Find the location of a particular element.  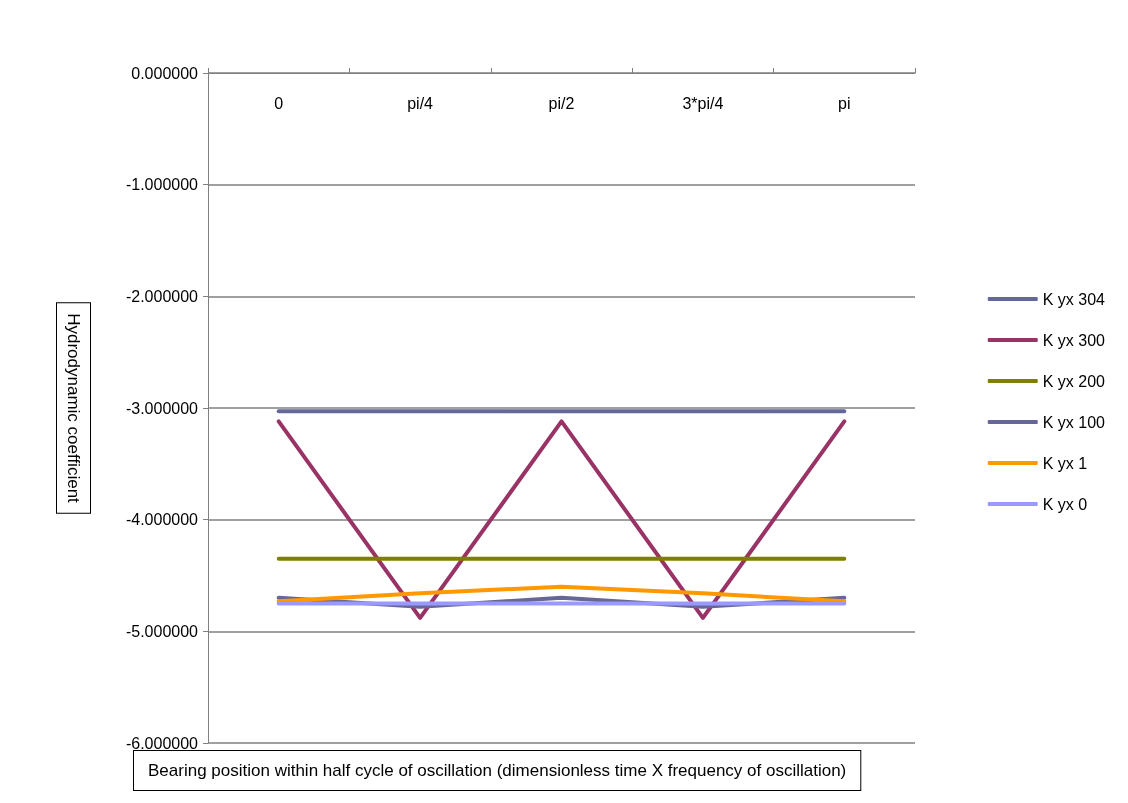

x-tick-label: 0 is located at coordinates (279, 103).